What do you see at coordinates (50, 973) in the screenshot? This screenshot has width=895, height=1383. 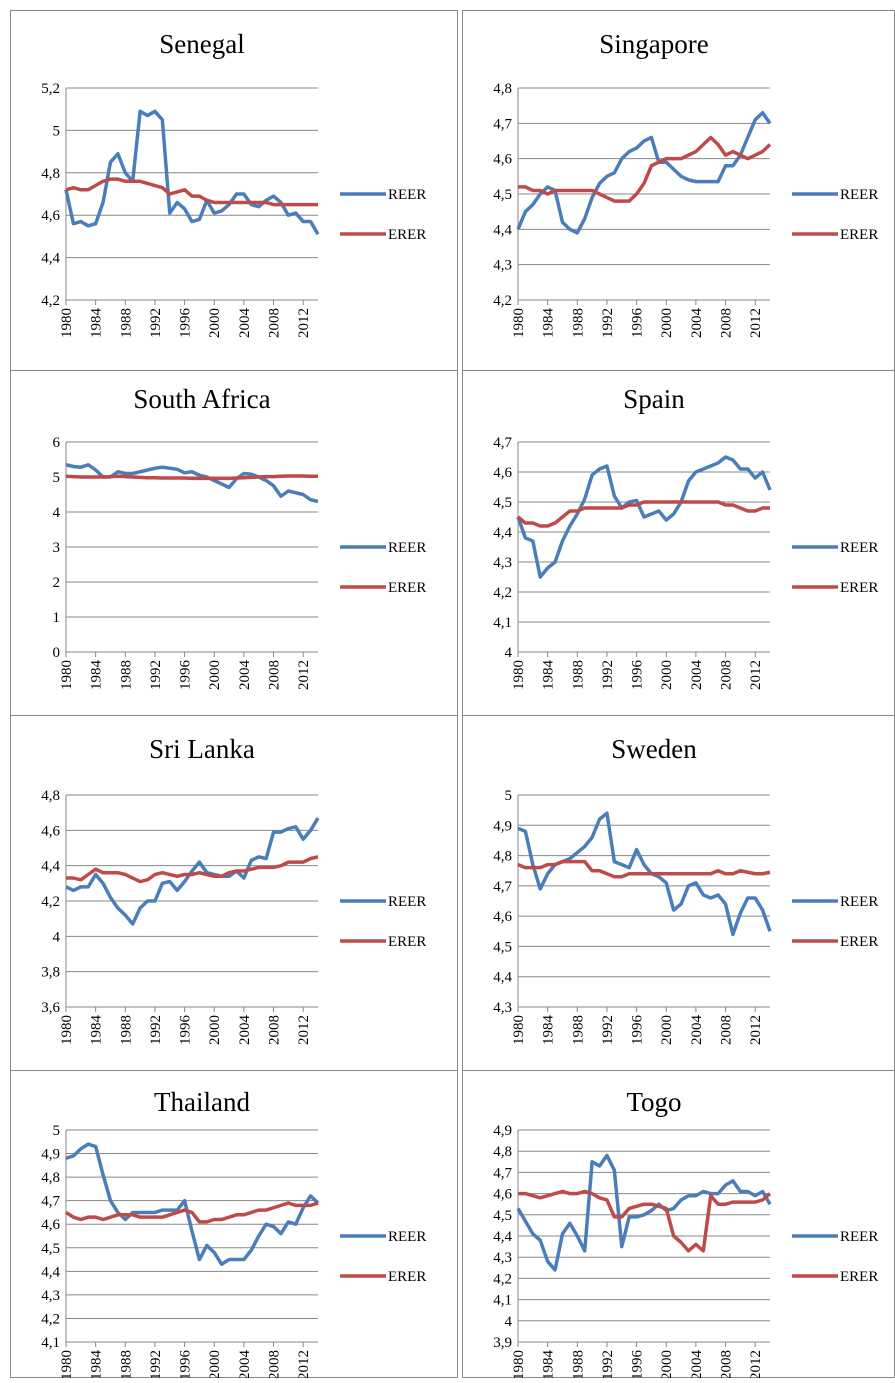 I see `y-tick-label: 3,8` at bounding box center [50, 973].